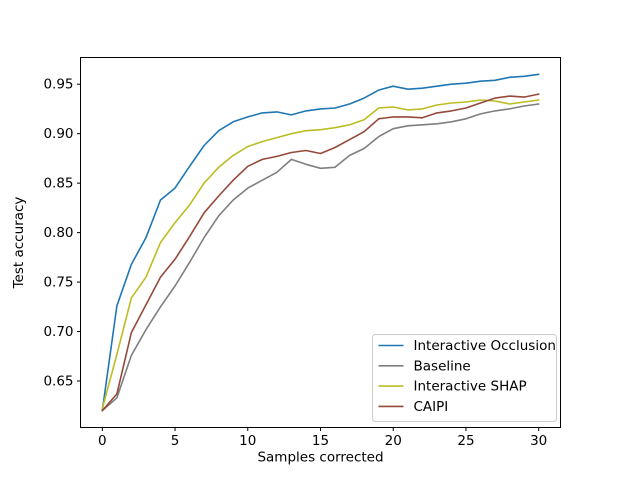  Describe the element at coordinates (538, 441) in the screenshot. I see `x-tick-label: 30` at that location.